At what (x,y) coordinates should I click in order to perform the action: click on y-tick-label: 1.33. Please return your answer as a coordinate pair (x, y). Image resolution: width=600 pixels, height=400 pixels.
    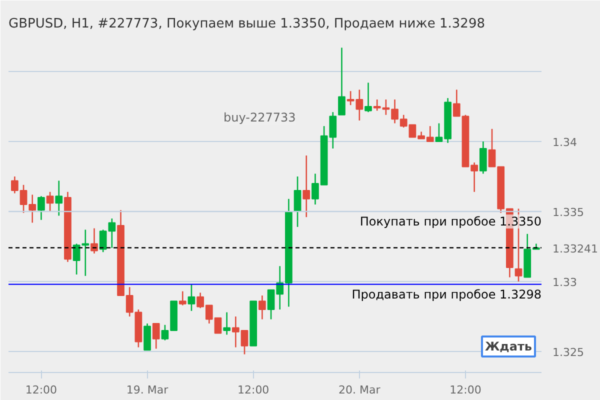
    Looking at the image, I should click on (564, 282).